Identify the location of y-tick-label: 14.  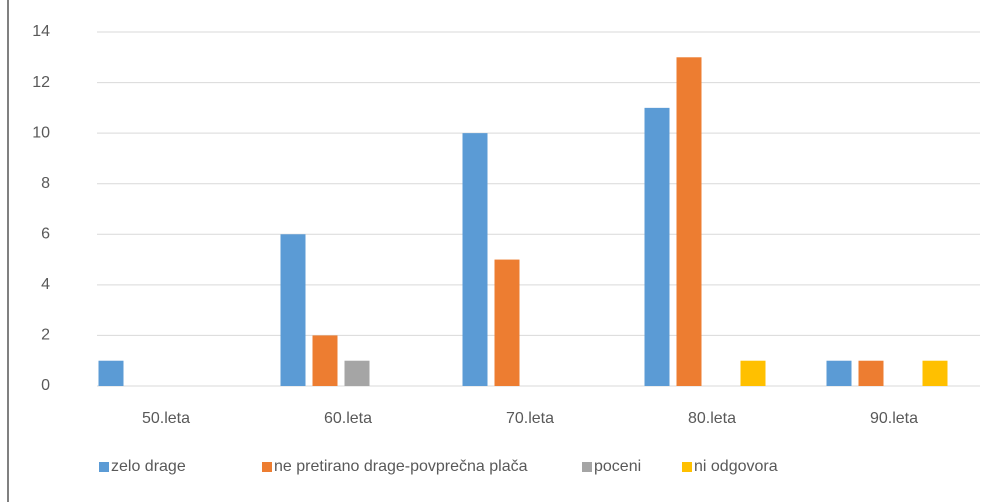
(41, 31).